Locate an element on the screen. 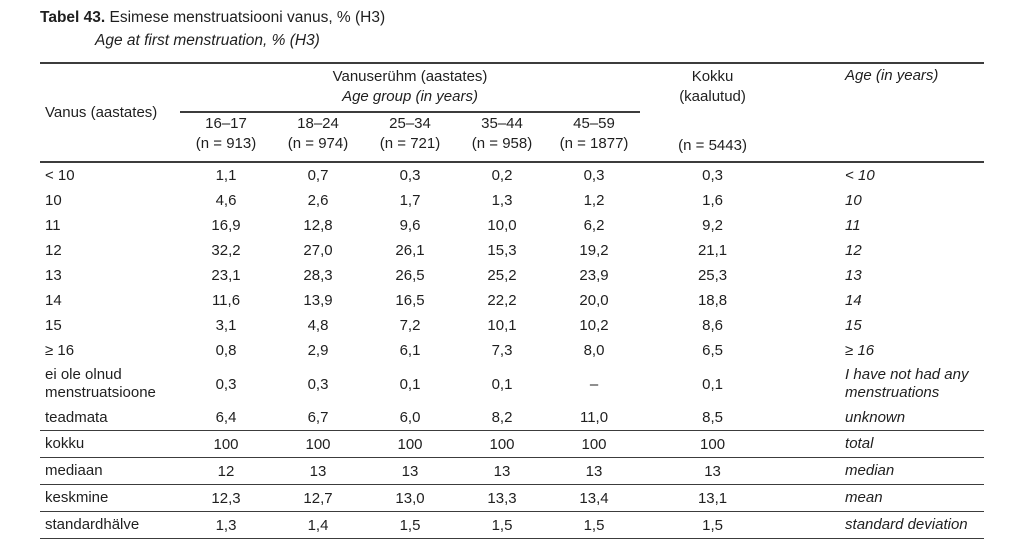 This screenshot has height=539, width=1024. table-title-et: Esimese menstruatsiooni vanus, % (H3) is located at coordinates (247, 17).